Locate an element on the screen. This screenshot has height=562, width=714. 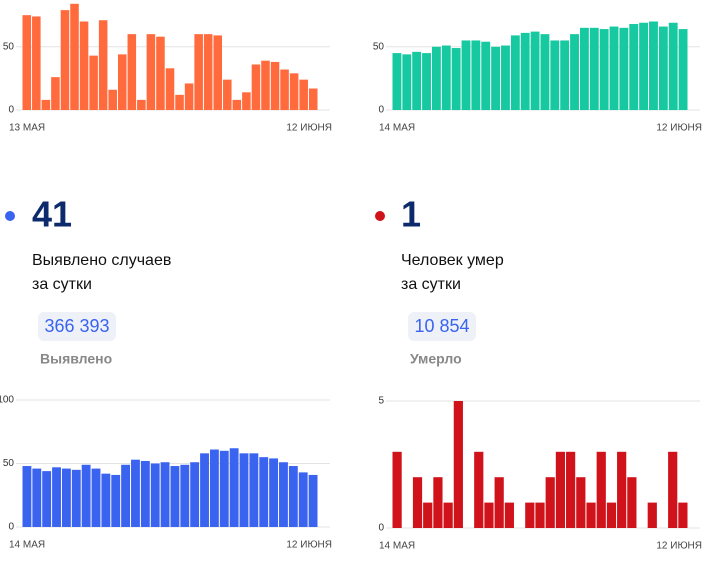
cases-total: 366 393 is located at coordinates (76, 326).